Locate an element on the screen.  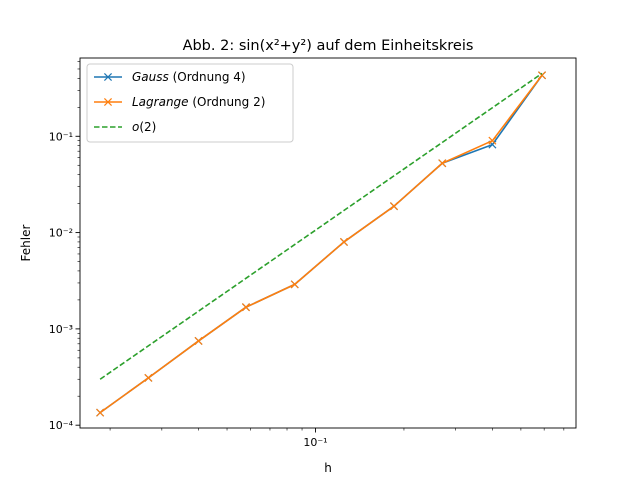
legend-label-italic: o is located at coordinates (135, 127).